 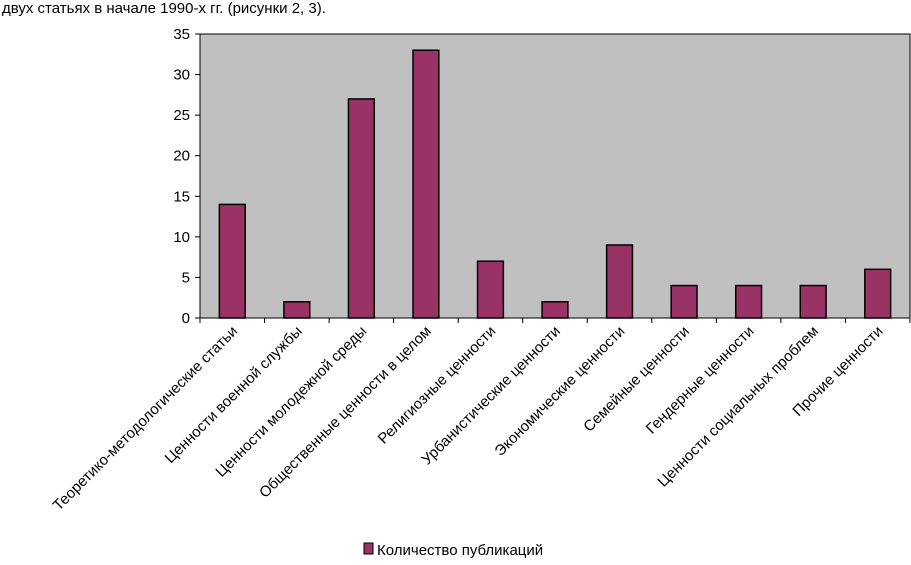 I want to click on y-tick-label: 20, so click(x=181, y=156).